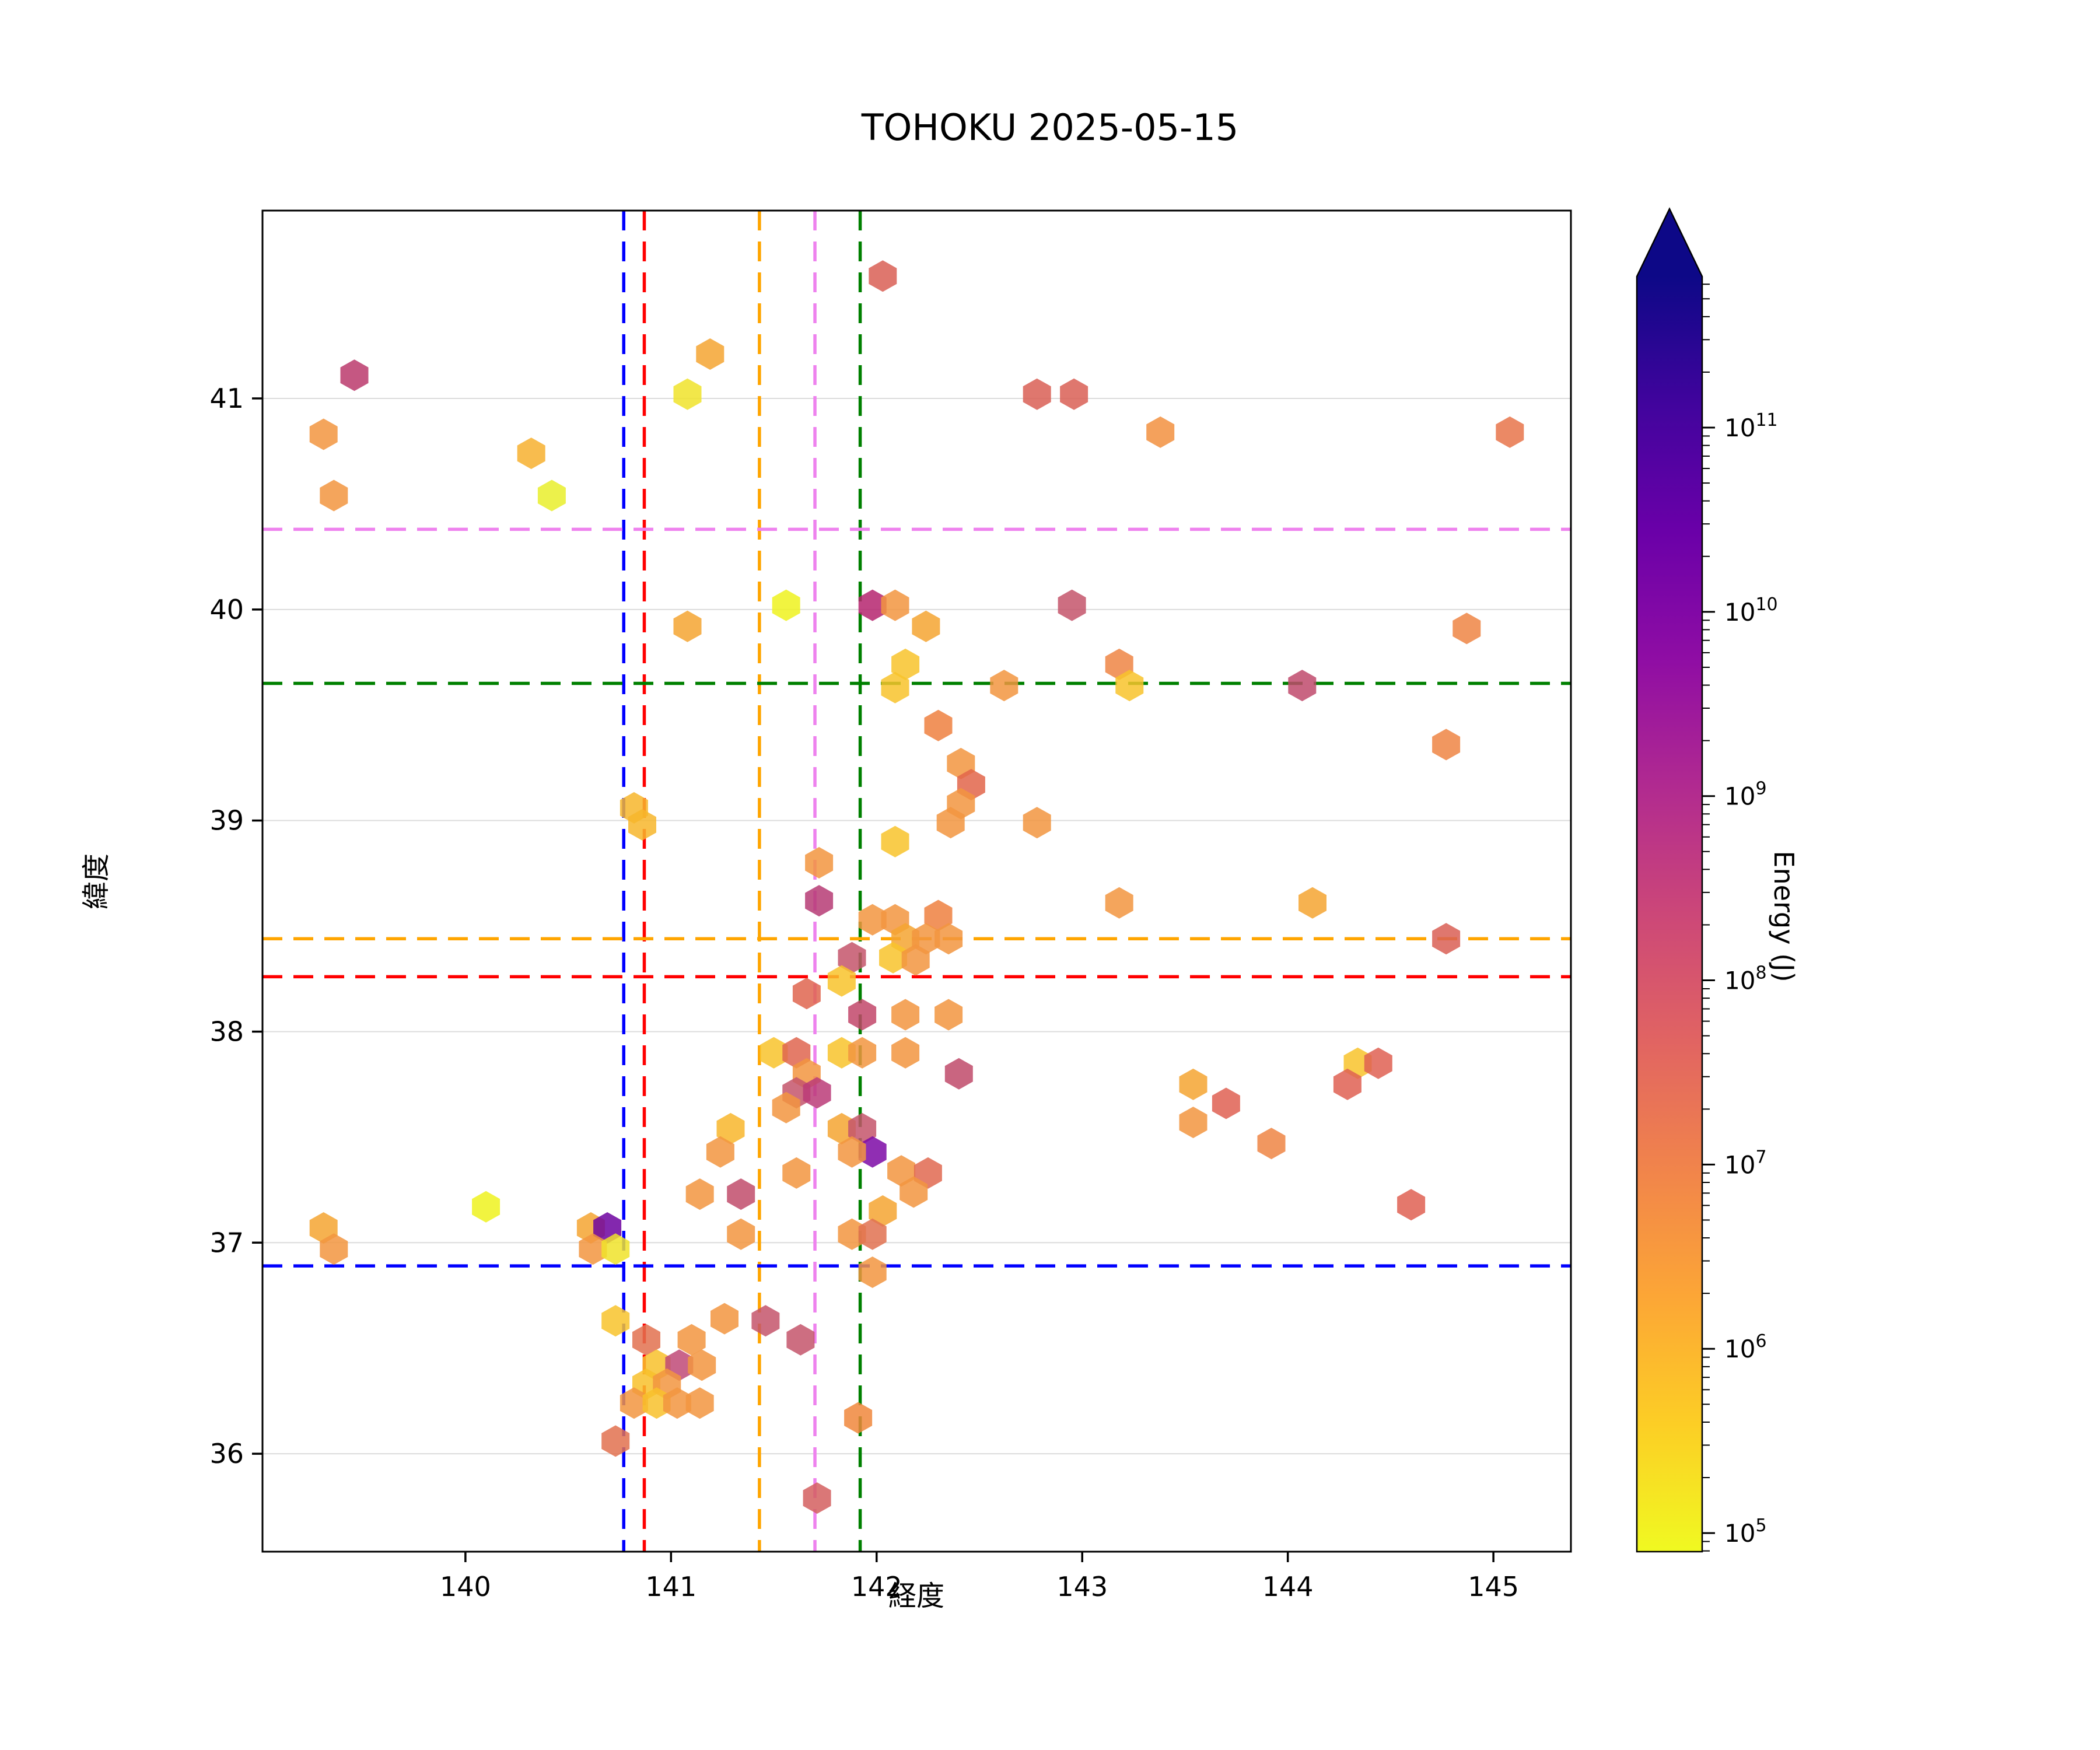 The height and width of the screenshot is (1750, 2100). What do you see at coordinates (1745, 795) in the screenshot?
I see `colorbar-tick-label: 10⁹` at bounding box center [1745, 795].